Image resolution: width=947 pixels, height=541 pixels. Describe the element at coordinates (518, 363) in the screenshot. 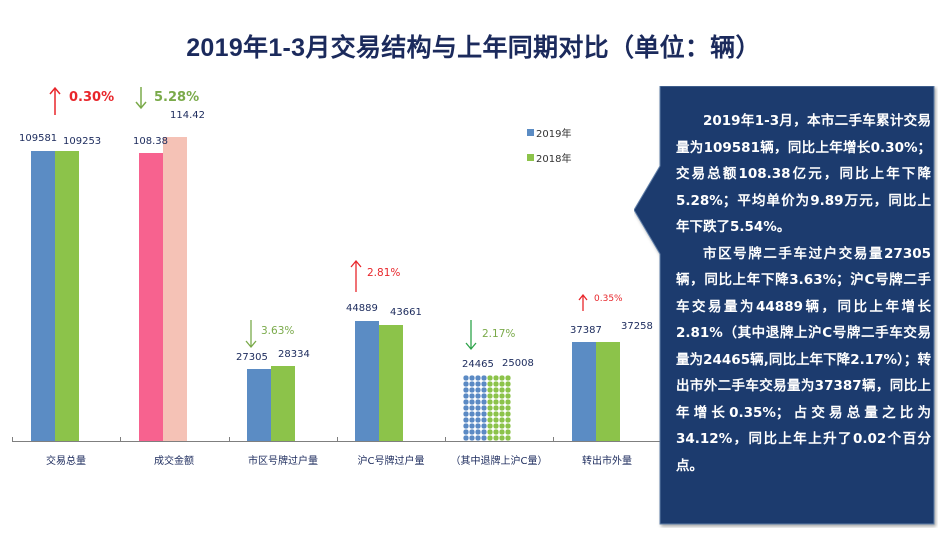

I see `value-label: 25008` at that location.